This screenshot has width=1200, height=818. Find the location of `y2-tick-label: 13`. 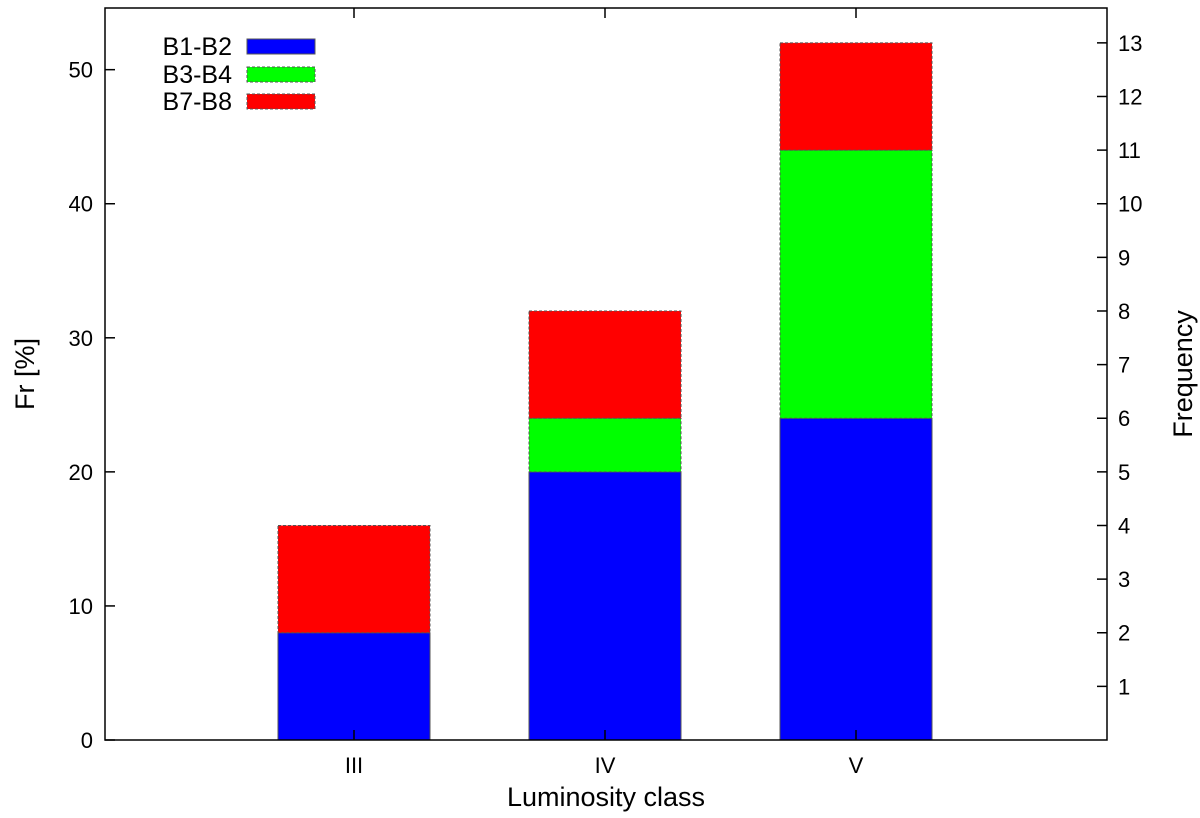

y2-tick-label: 13 is located at coordinates (1130, 43).